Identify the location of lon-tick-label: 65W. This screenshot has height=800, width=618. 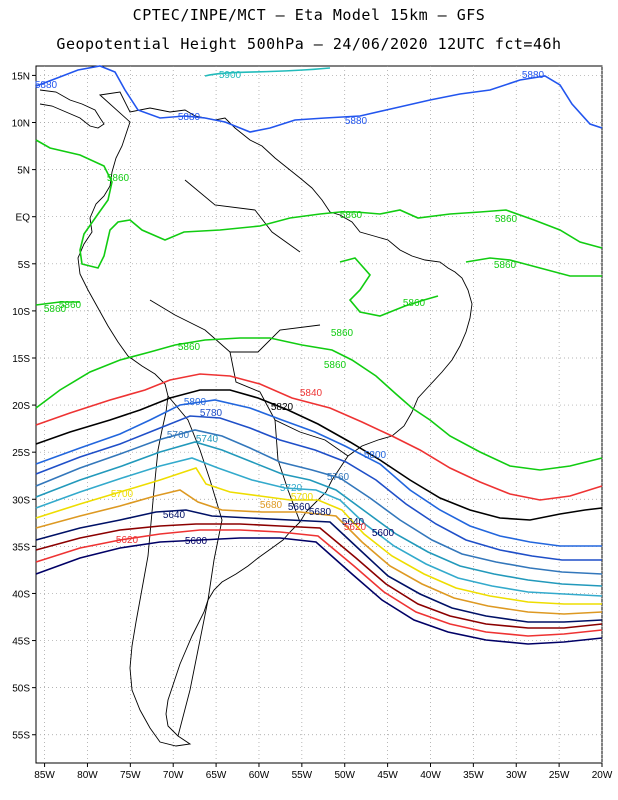
(216, 775).